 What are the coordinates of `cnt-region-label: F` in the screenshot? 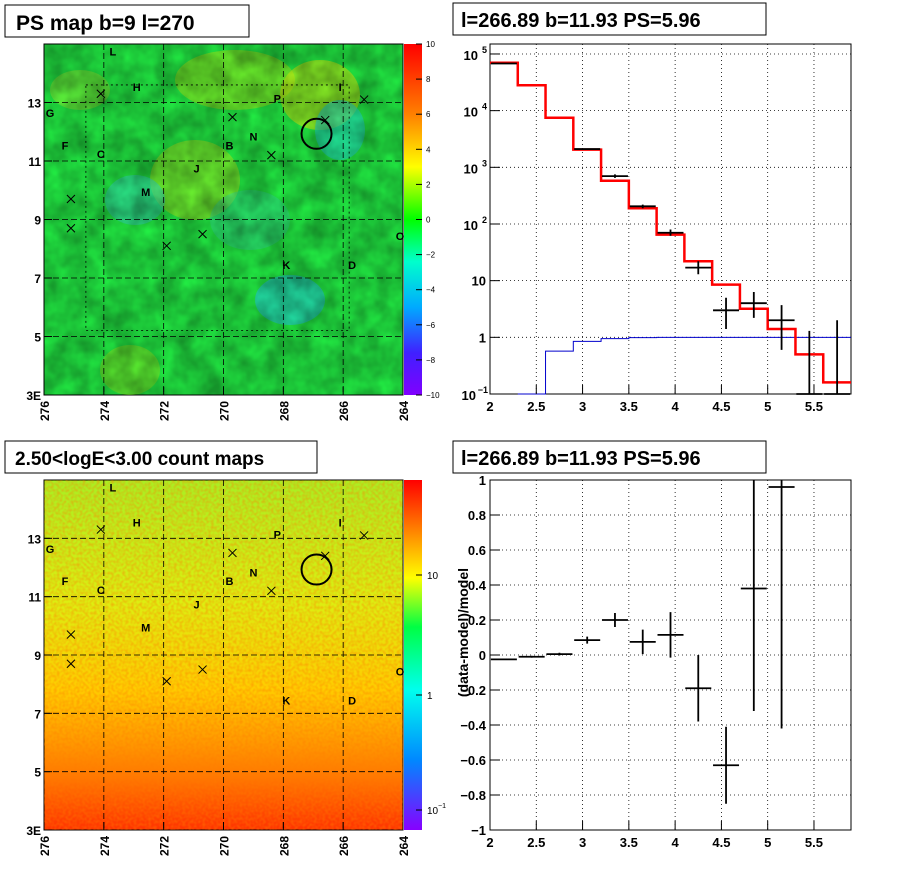 It's located at (65, 582).